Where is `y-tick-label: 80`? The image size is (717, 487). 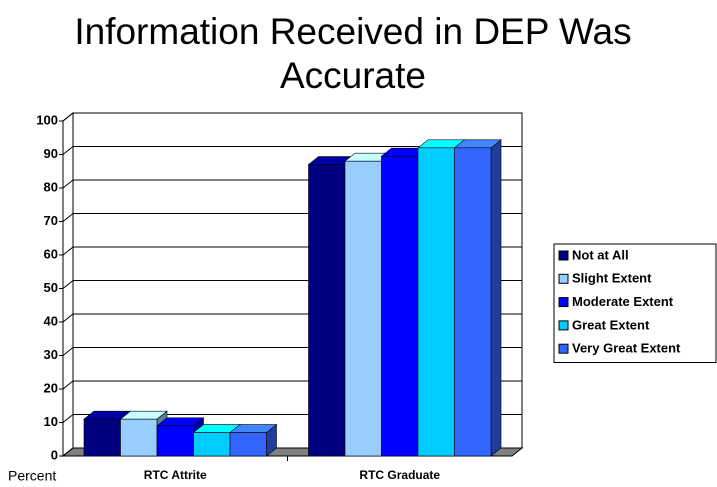 y-tick-label: 80 is located at coordinates (51, 186).